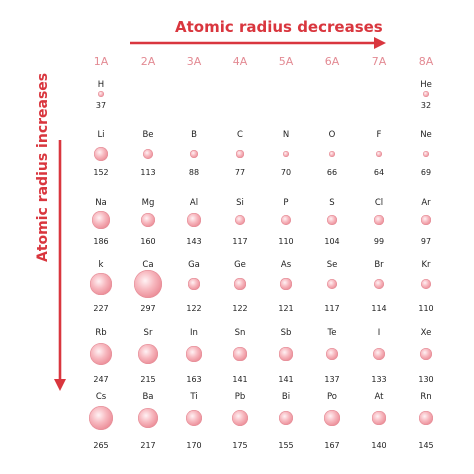 The width and height of the screenshot is (474, 474). I want to click on element-symbol: S, so click(332, 203).